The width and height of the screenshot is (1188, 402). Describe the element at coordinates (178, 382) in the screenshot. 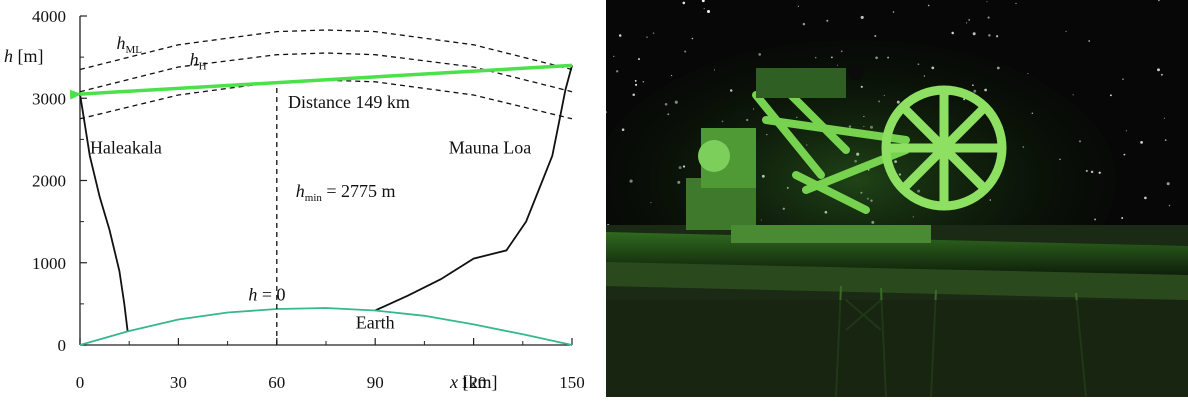

I see `x-tick-label: 30` at that location.